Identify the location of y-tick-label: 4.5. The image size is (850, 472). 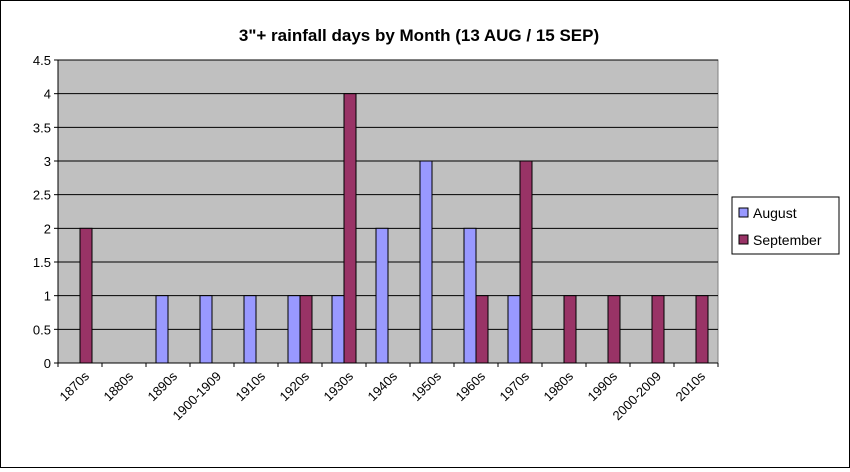
(42, 60).